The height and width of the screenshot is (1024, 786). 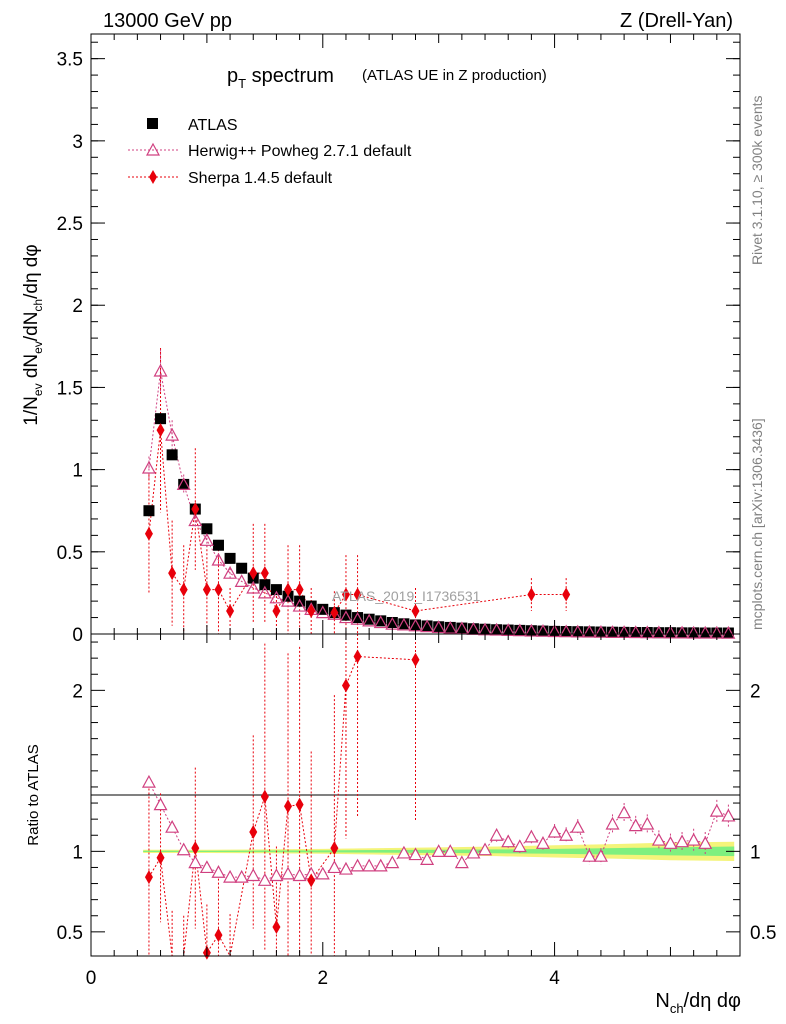 I want to click on sherpa-ratio-line, so click(x=282, y=807).